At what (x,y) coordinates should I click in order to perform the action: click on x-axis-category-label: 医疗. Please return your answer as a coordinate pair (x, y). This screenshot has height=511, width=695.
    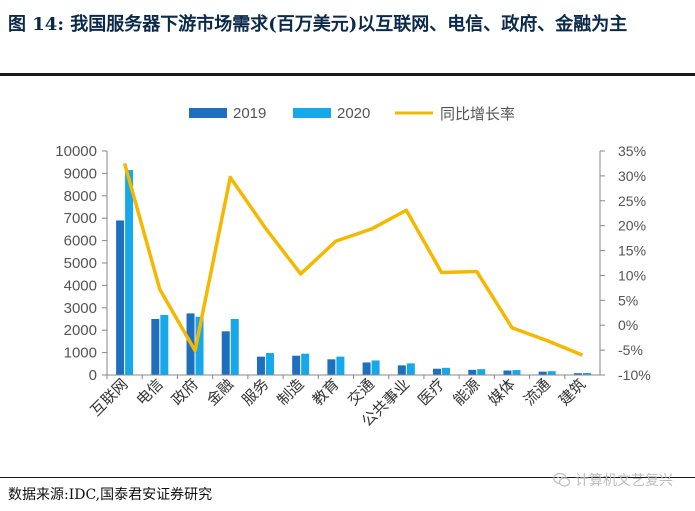
    Looking at the image, I should click on (431, 392).